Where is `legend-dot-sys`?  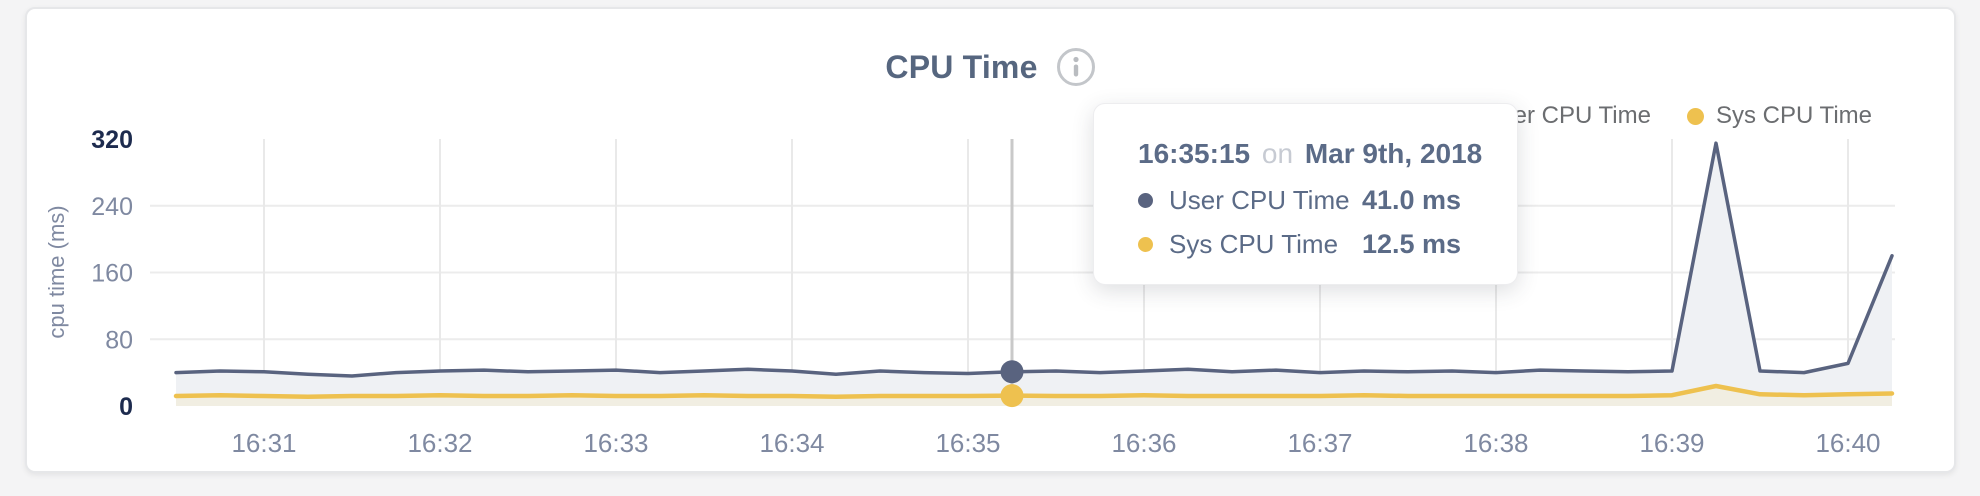
legend-dot-sys is located at coordinates (1695, 116).